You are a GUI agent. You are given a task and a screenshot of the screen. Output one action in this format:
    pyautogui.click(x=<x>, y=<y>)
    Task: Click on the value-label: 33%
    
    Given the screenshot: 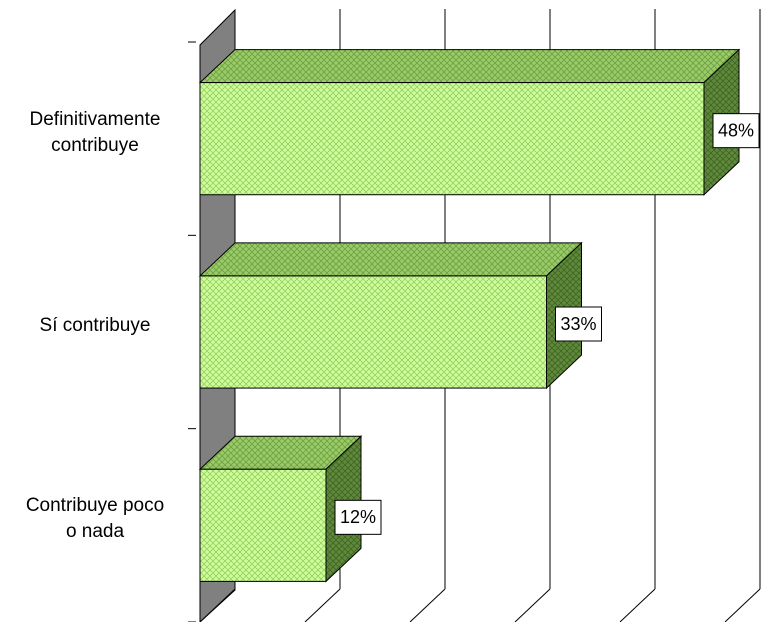 What is the action you would take?
    pyautogui.click(x=578, y=324)
    